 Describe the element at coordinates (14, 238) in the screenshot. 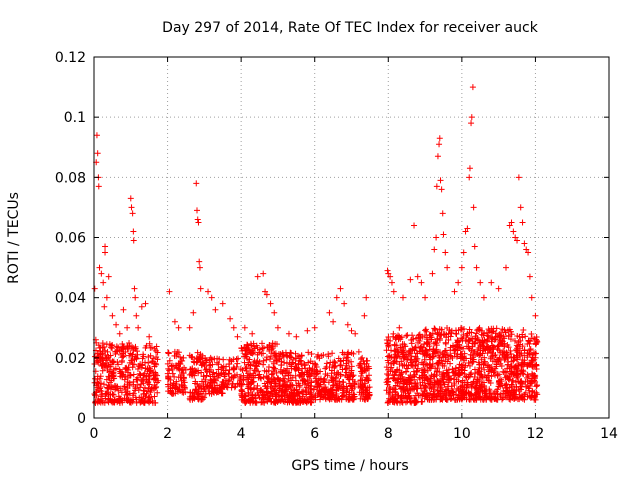

I see `y-axis-label: ROTI / TECUs` at that location.